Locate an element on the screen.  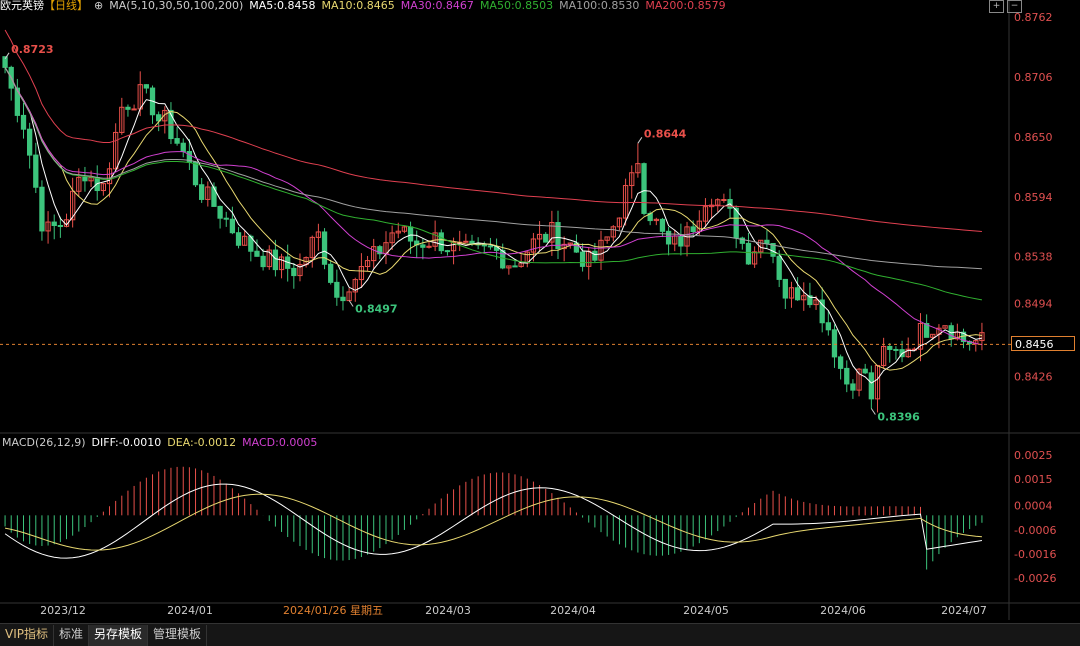
macd-tick-label: -0.0026 is located at coordinates (1035, 578).